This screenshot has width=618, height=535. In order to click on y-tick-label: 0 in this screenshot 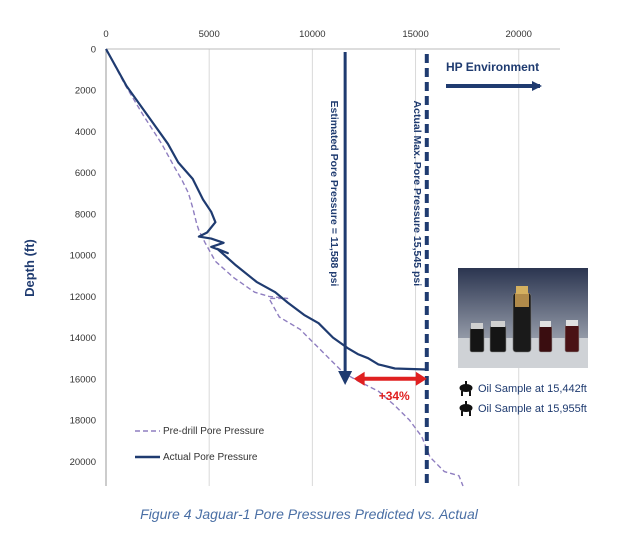, I will do `click(93, 50)`.